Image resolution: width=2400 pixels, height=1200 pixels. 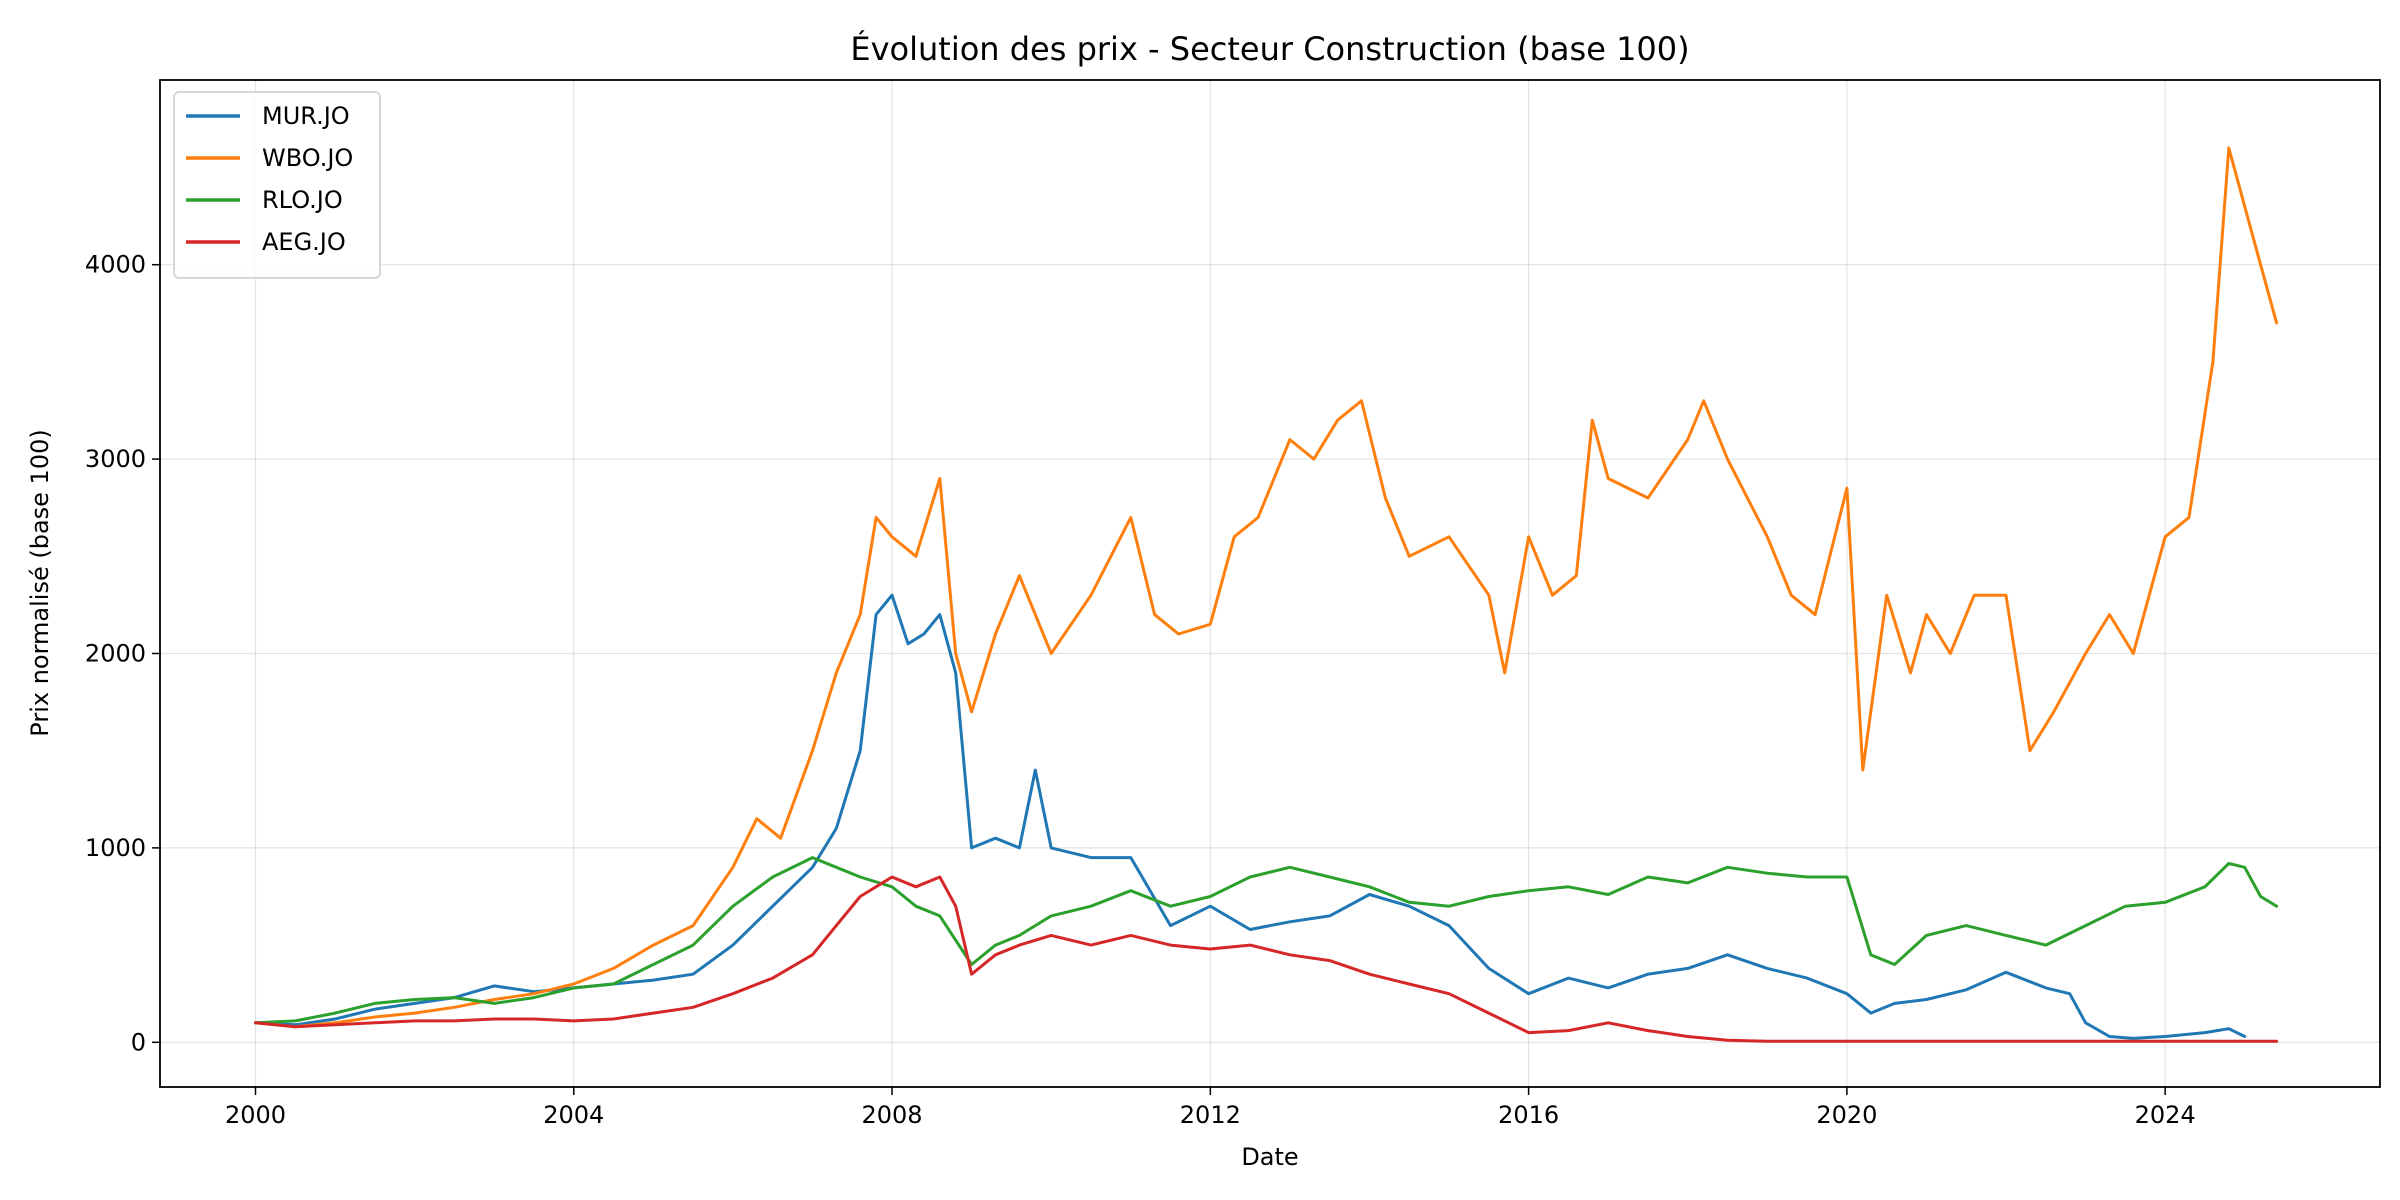 What do you see at coordinates (2165, 1115) in the screenshot?
I see `x-tick-label: 2024` at bounding box center [2165, 1115].